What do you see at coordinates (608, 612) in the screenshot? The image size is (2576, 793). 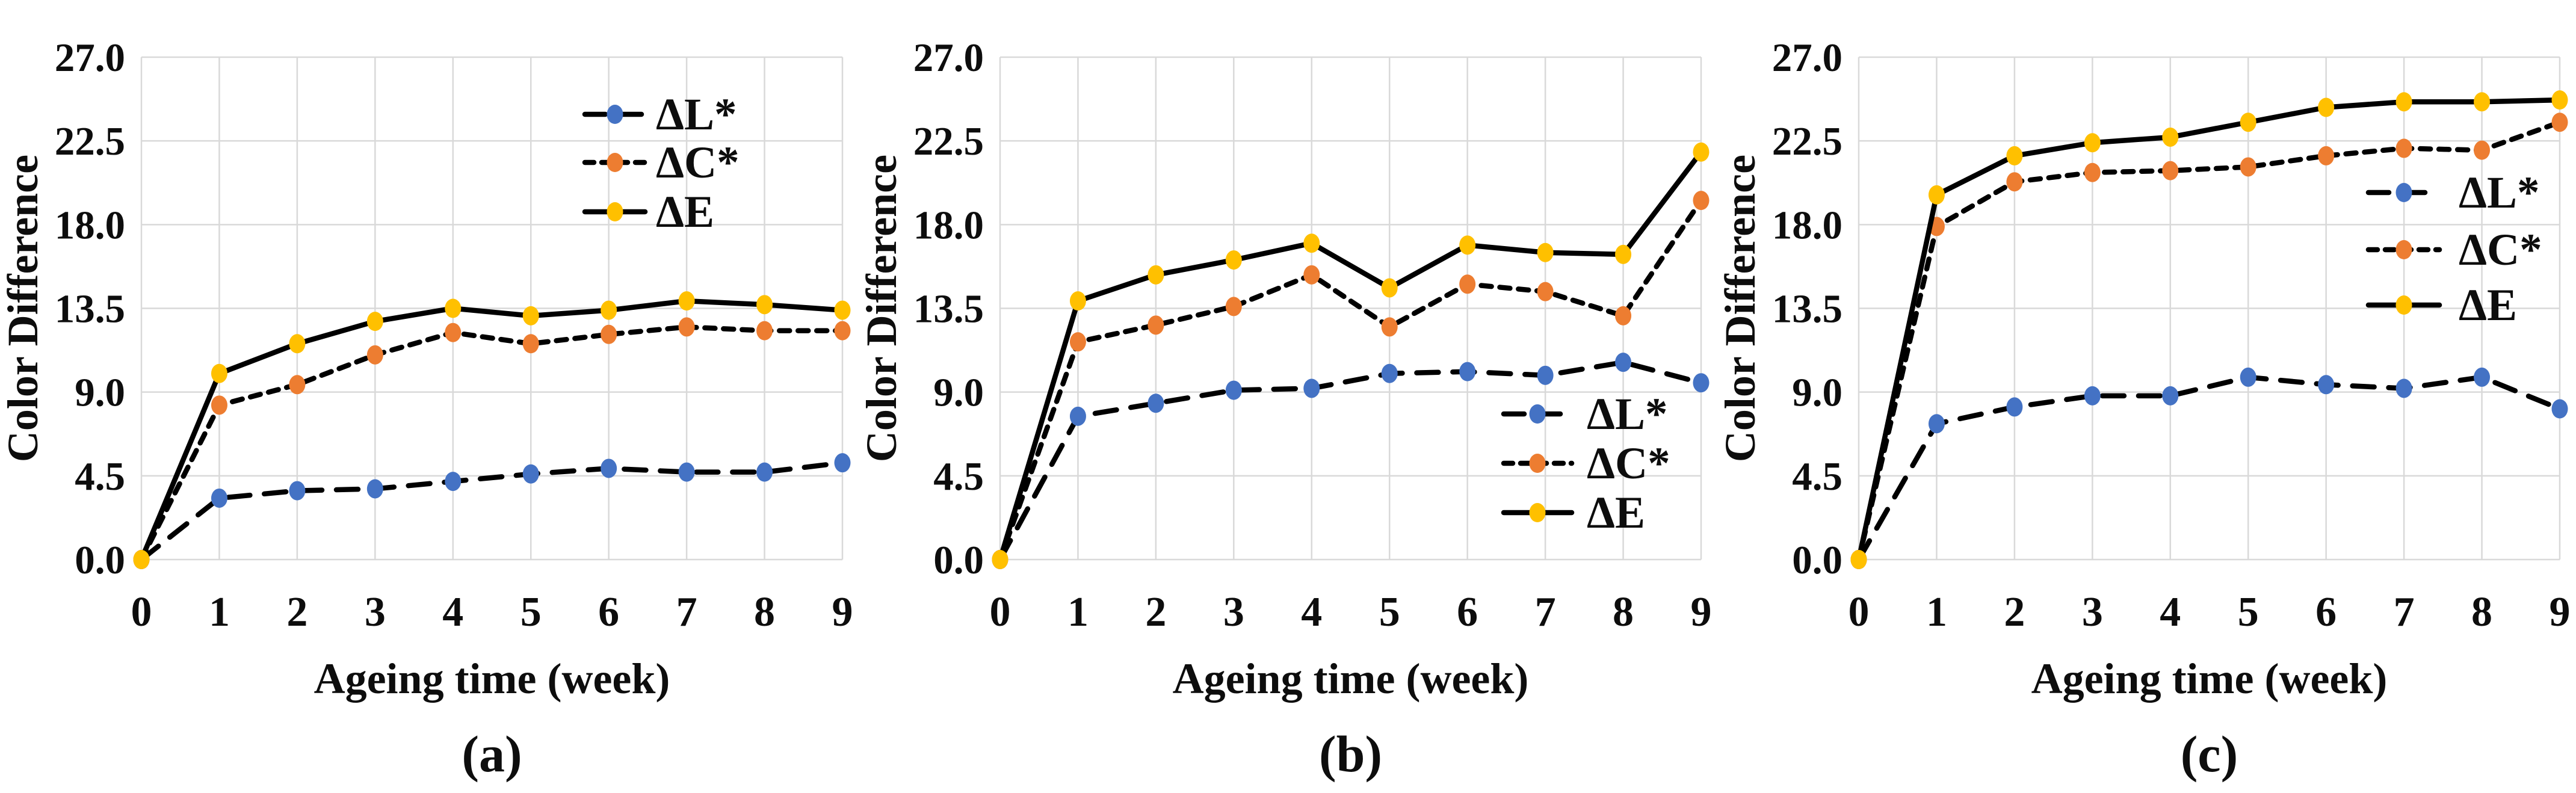 I see `x-tick-label: 6` at bounding box center [608, 612].